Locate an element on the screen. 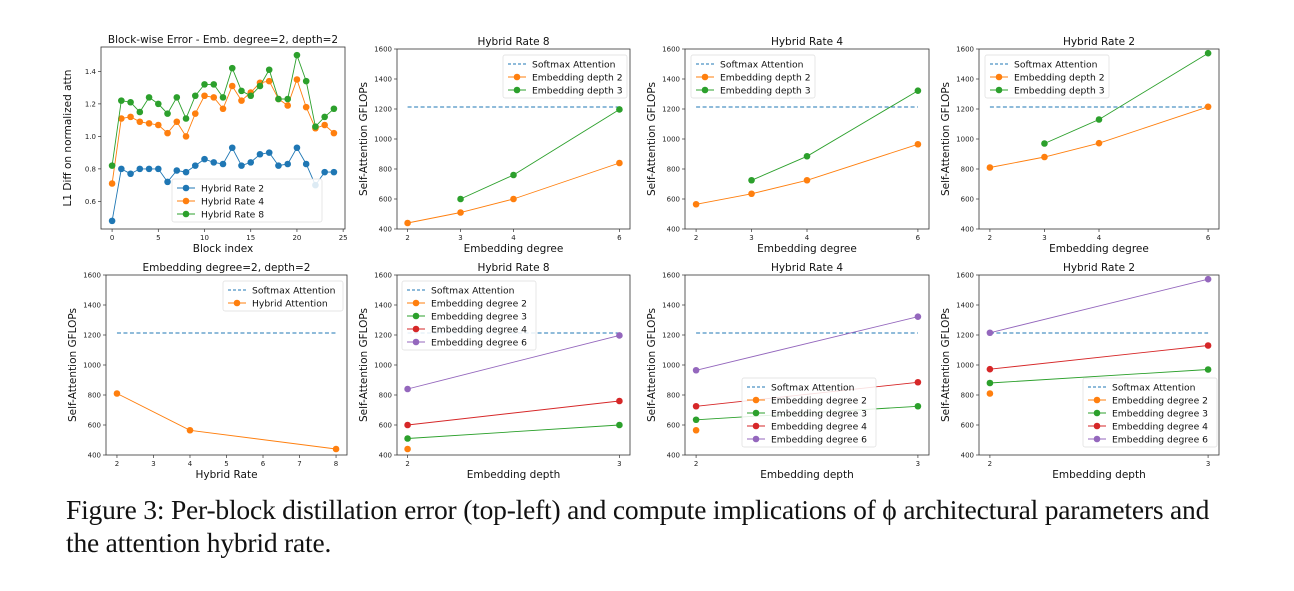 The image size is (1294, 591). legend-item: Embedding degree 2 is located at coordinates (1148, 400).